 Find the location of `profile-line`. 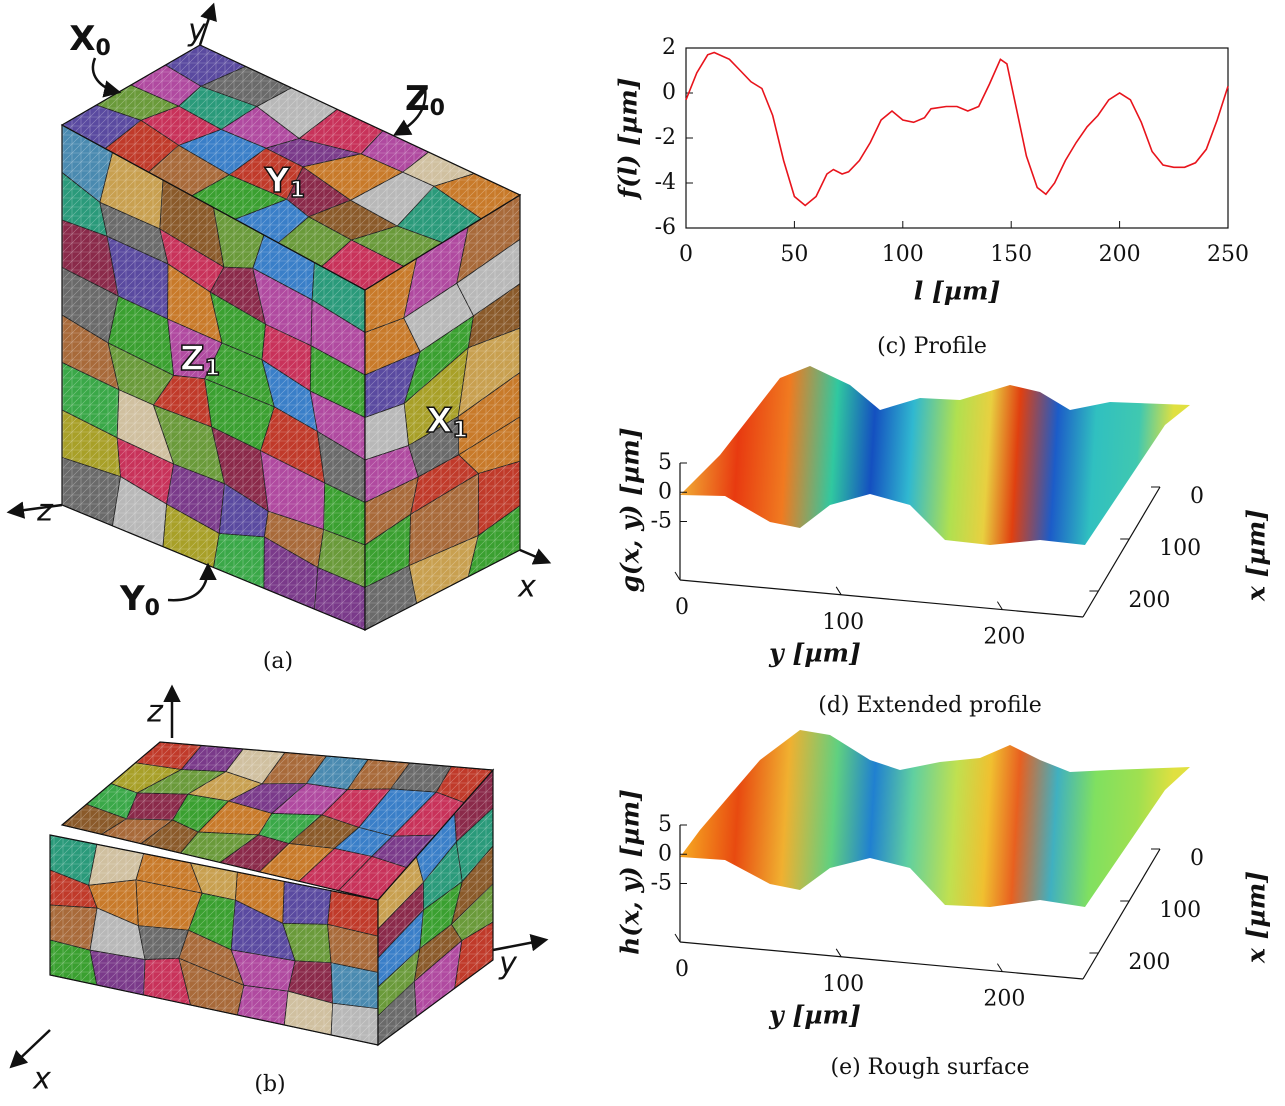

profile-line is located at coordinates (957, 129).